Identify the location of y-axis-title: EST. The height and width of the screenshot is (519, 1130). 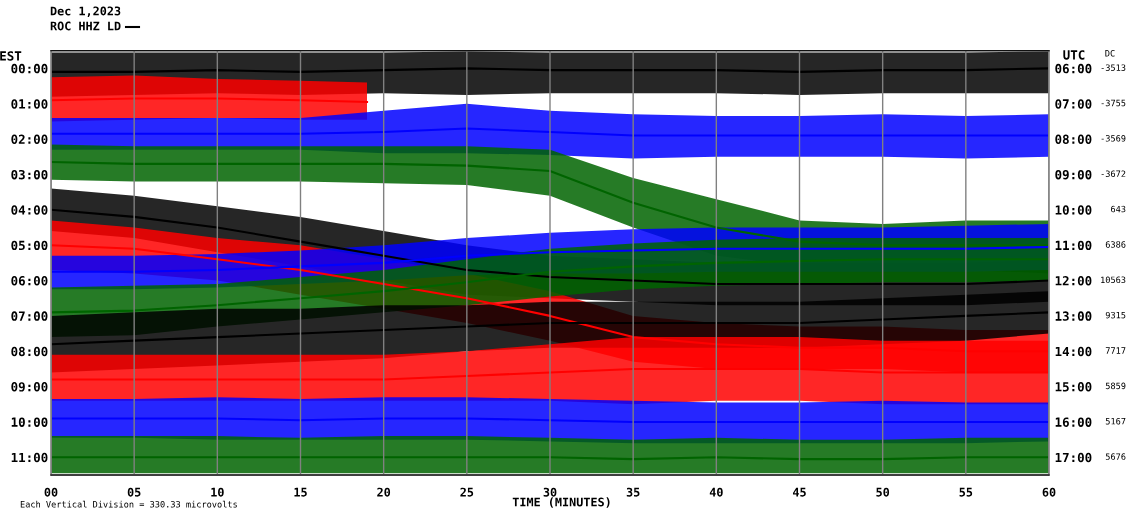
(11, 56).